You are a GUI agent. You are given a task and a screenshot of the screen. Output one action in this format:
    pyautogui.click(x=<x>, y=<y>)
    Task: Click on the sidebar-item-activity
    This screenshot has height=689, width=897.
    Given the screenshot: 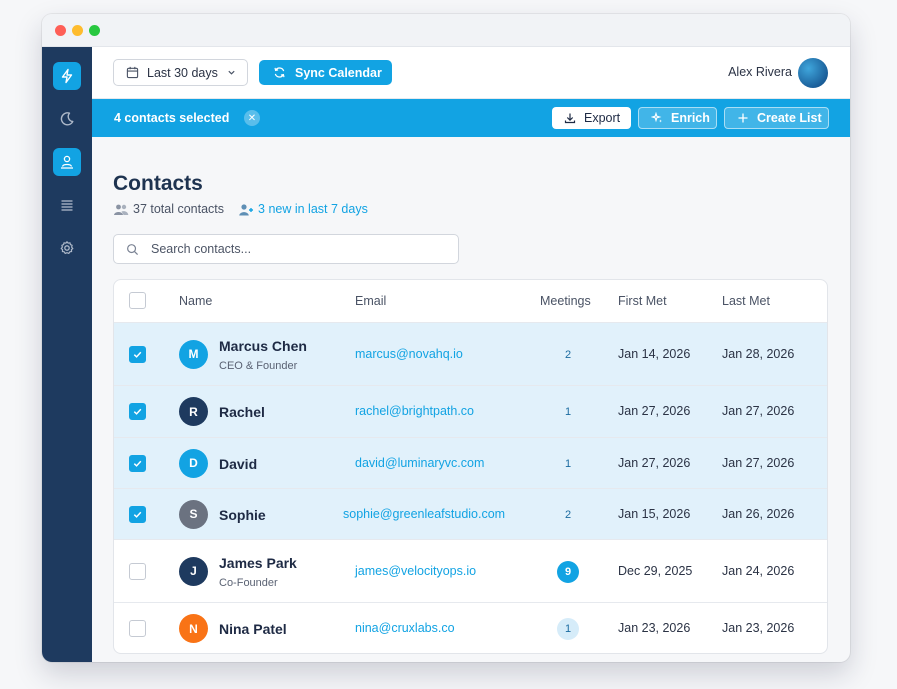 What is the action you would take?
    pyautogui.click(x=67, y=76)
    